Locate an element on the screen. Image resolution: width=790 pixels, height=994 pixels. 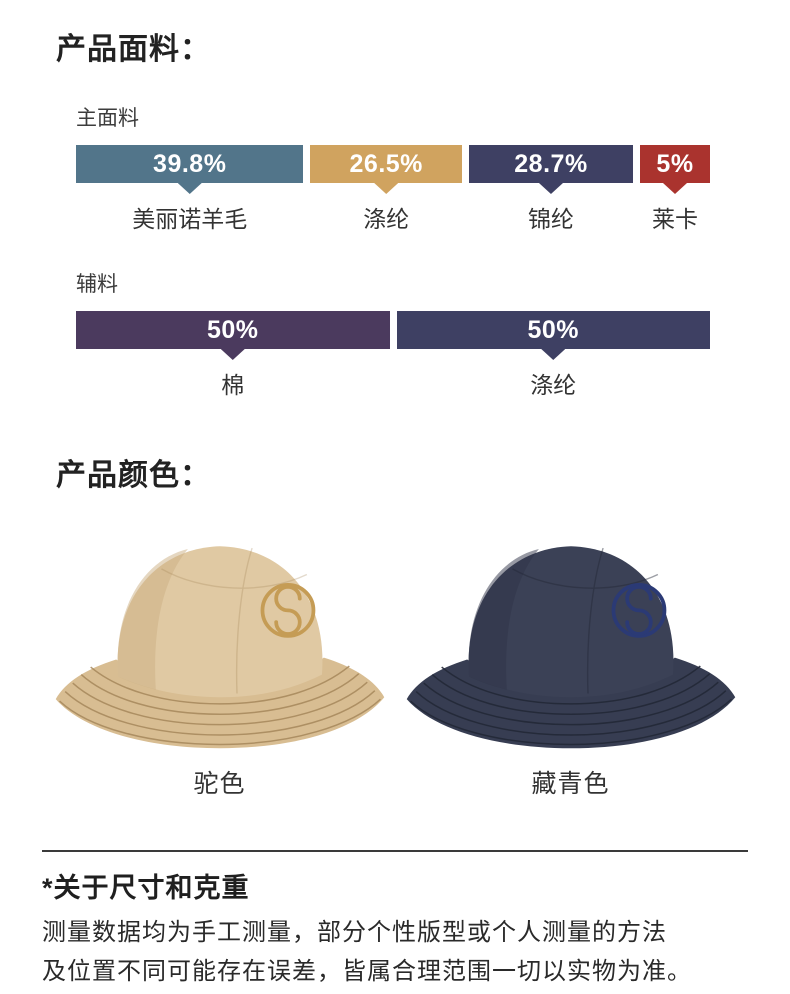
bucket-hat-image-camel is located at coordinates (219, 647).